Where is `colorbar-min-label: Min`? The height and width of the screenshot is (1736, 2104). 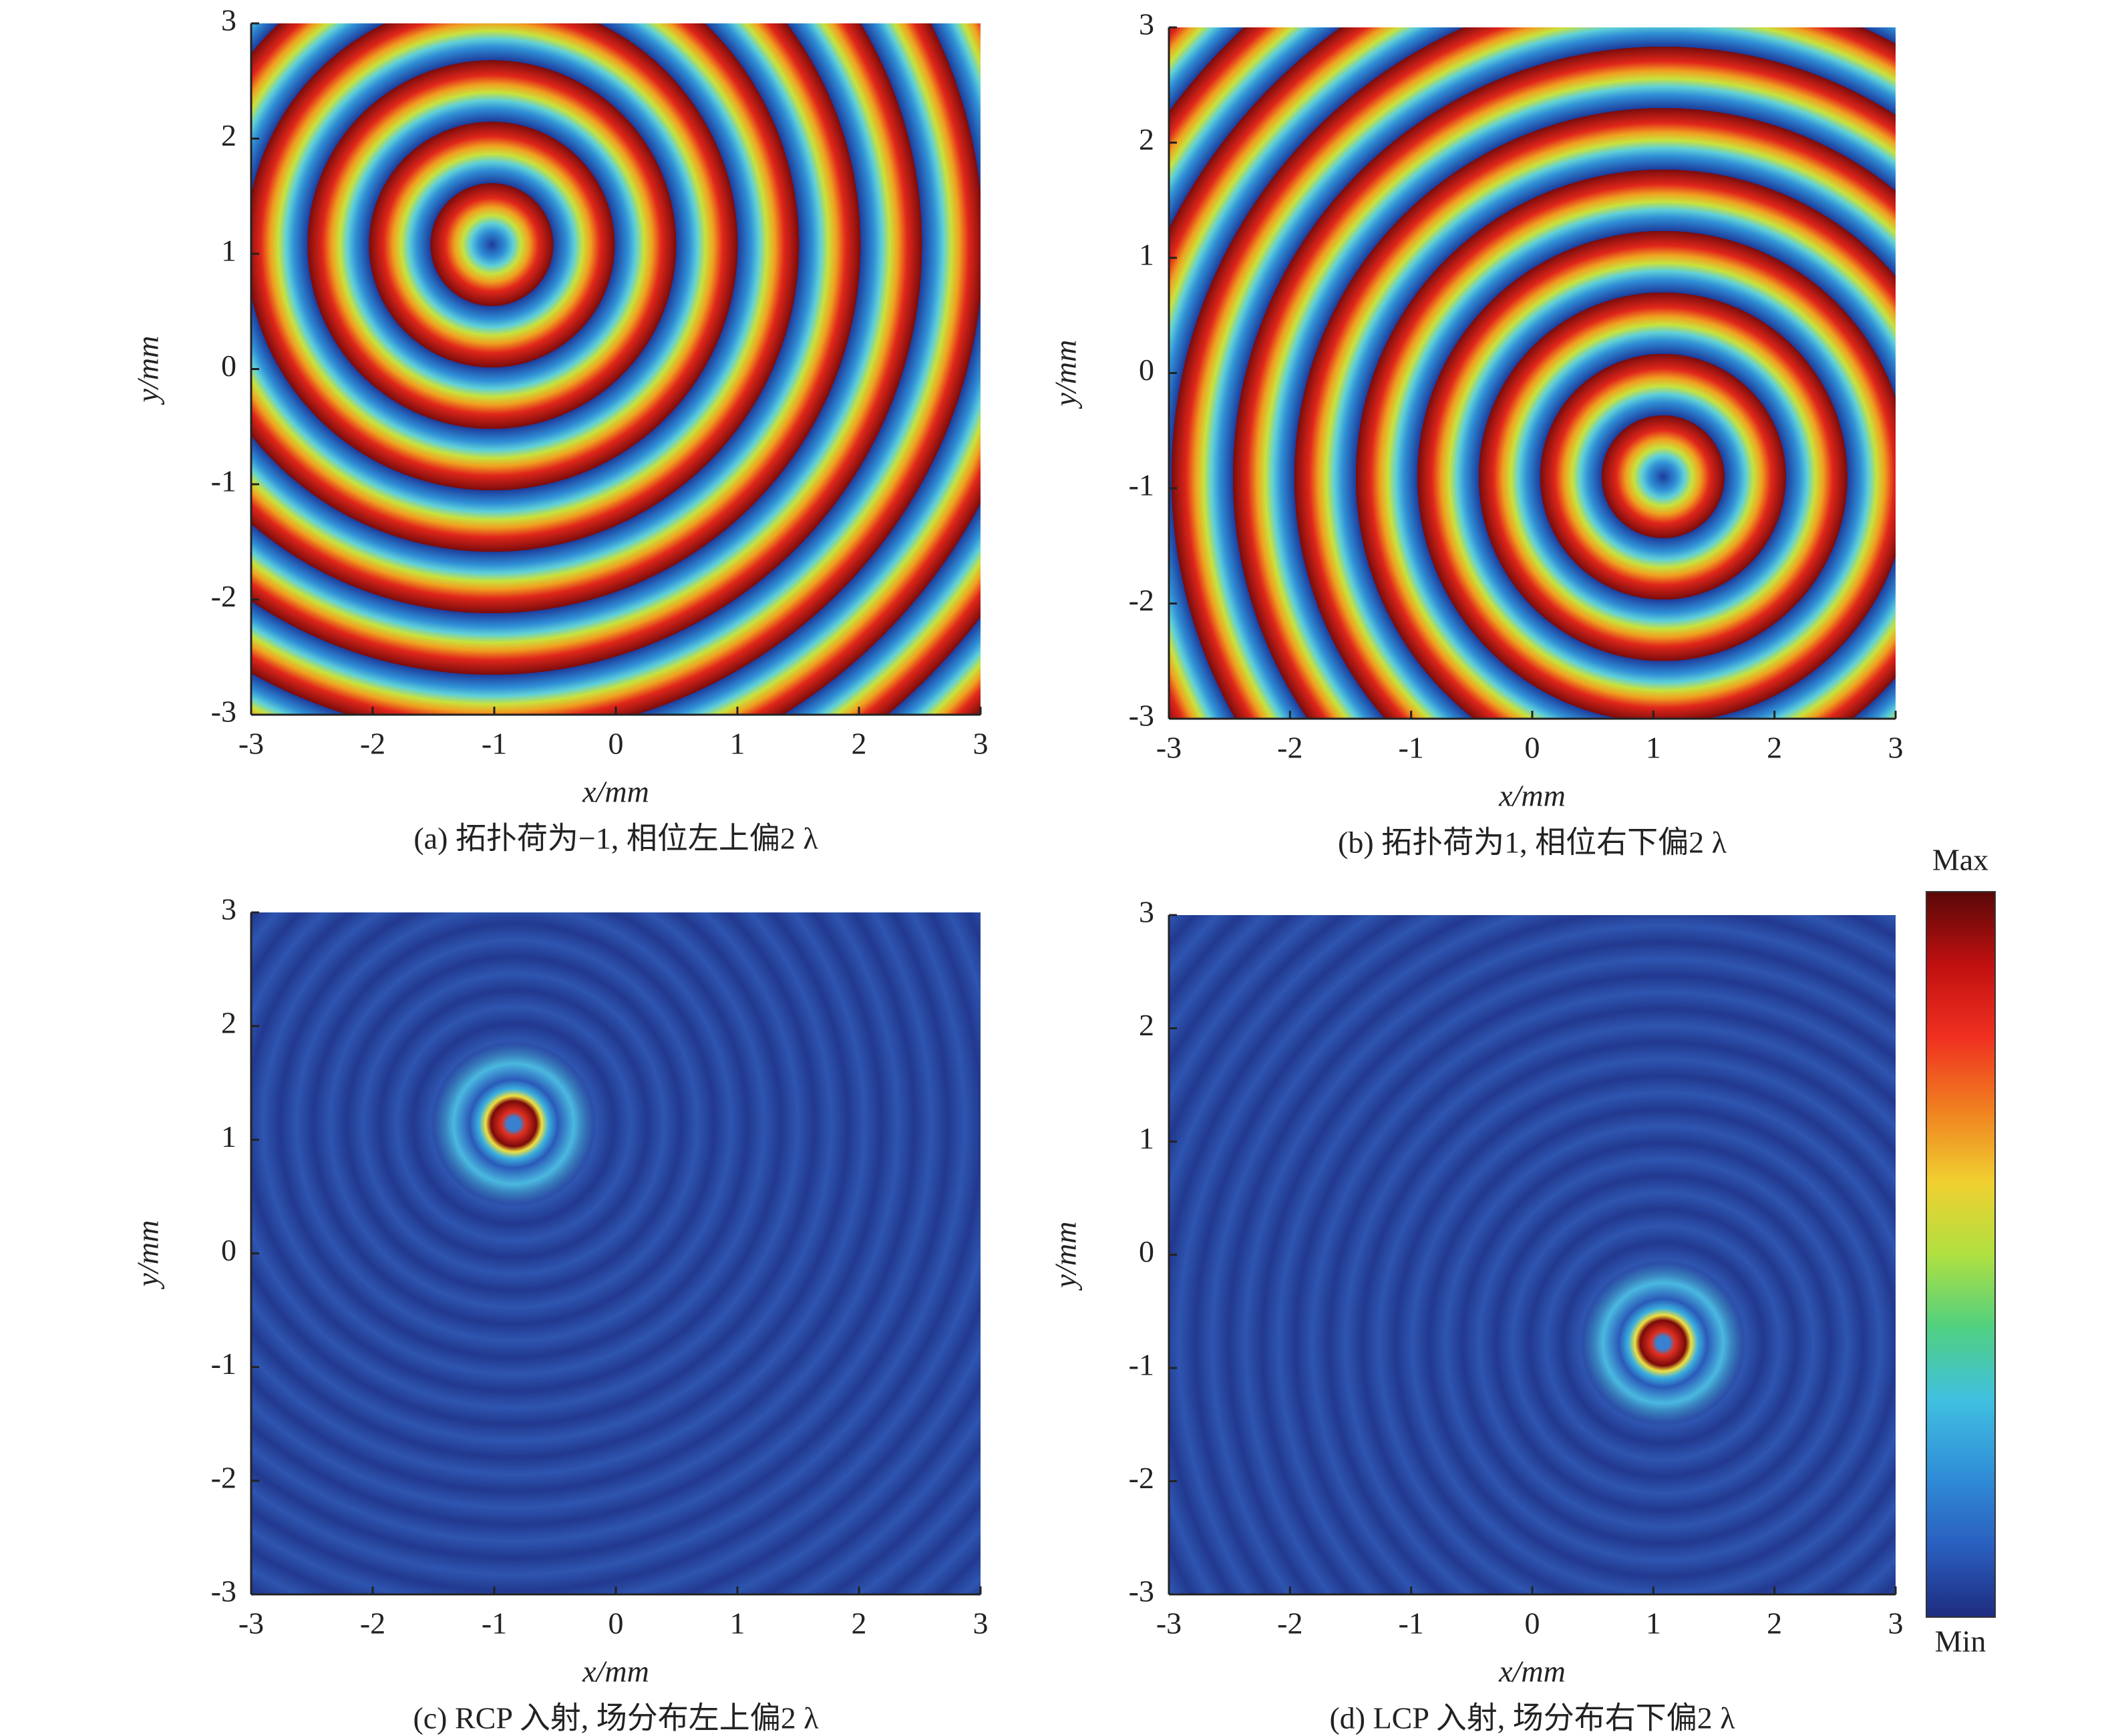 colorbar-min-label: Min is located at coordinates (1960, 1642).